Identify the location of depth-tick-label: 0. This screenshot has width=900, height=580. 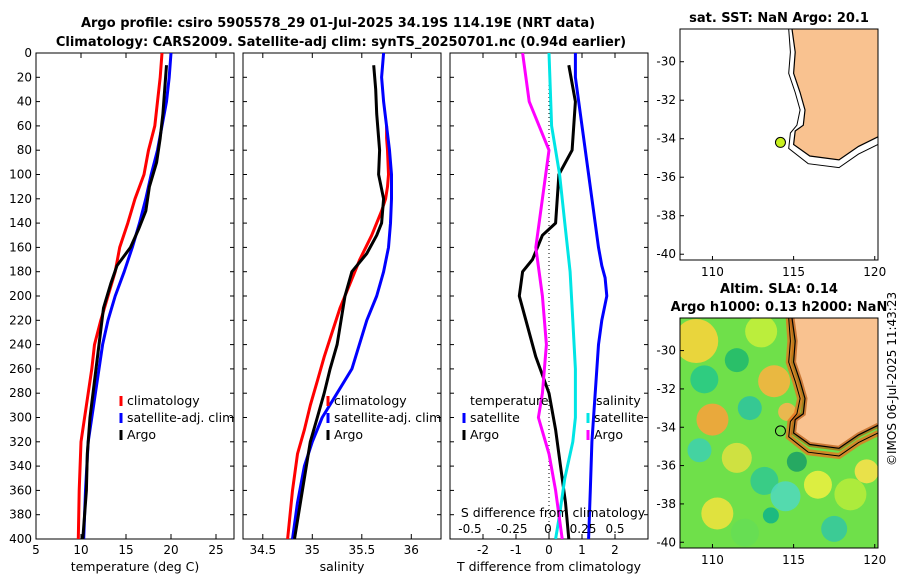
(28, 53).